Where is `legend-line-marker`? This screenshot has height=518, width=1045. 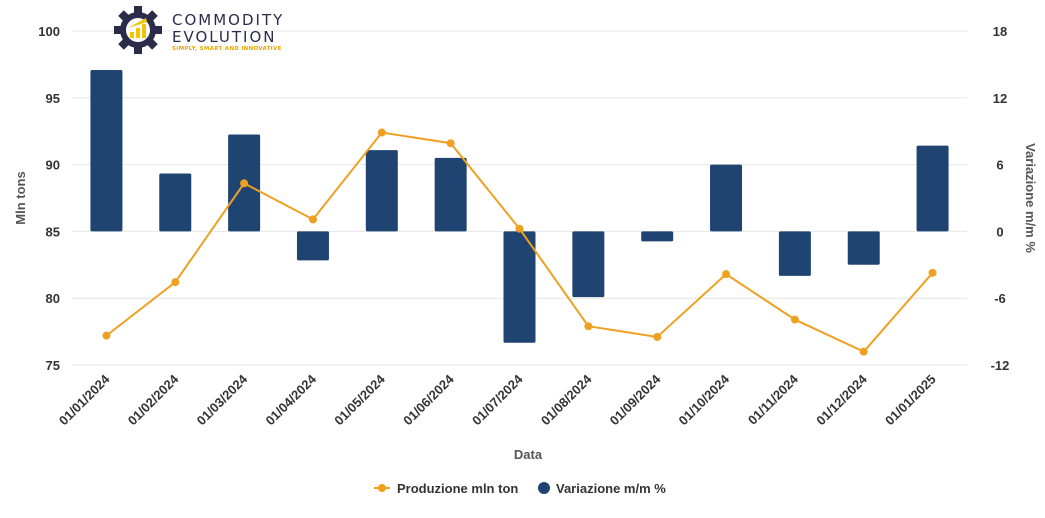 legend-line-marker is located at coordinates (382, 488).